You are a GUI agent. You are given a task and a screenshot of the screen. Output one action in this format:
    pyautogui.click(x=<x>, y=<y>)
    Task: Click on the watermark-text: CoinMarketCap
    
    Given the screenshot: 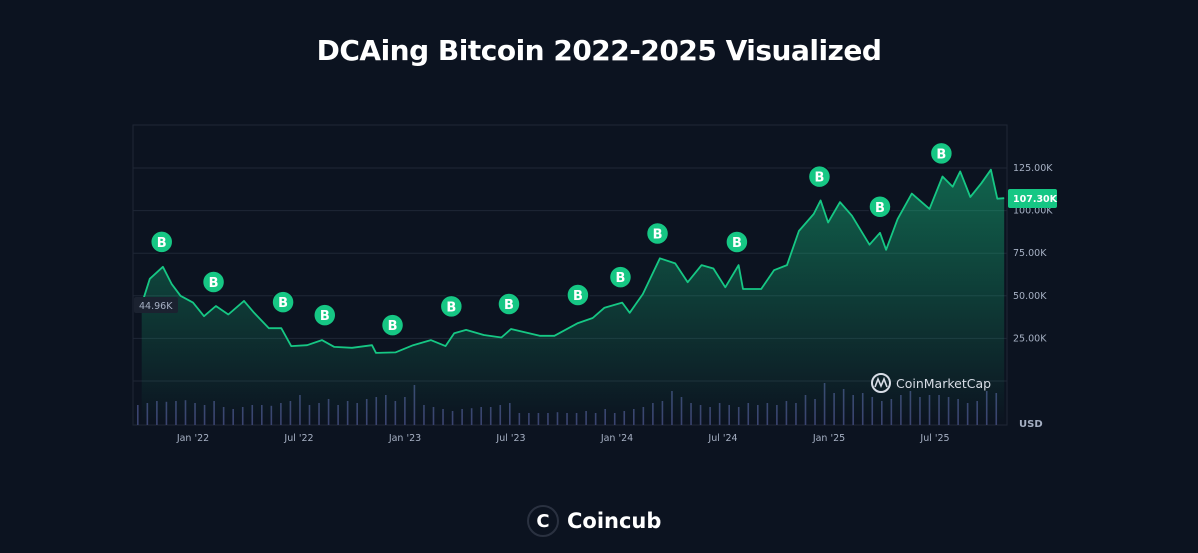 What is the action you would take?
    pyautogui.click(x=943, y=383)
    